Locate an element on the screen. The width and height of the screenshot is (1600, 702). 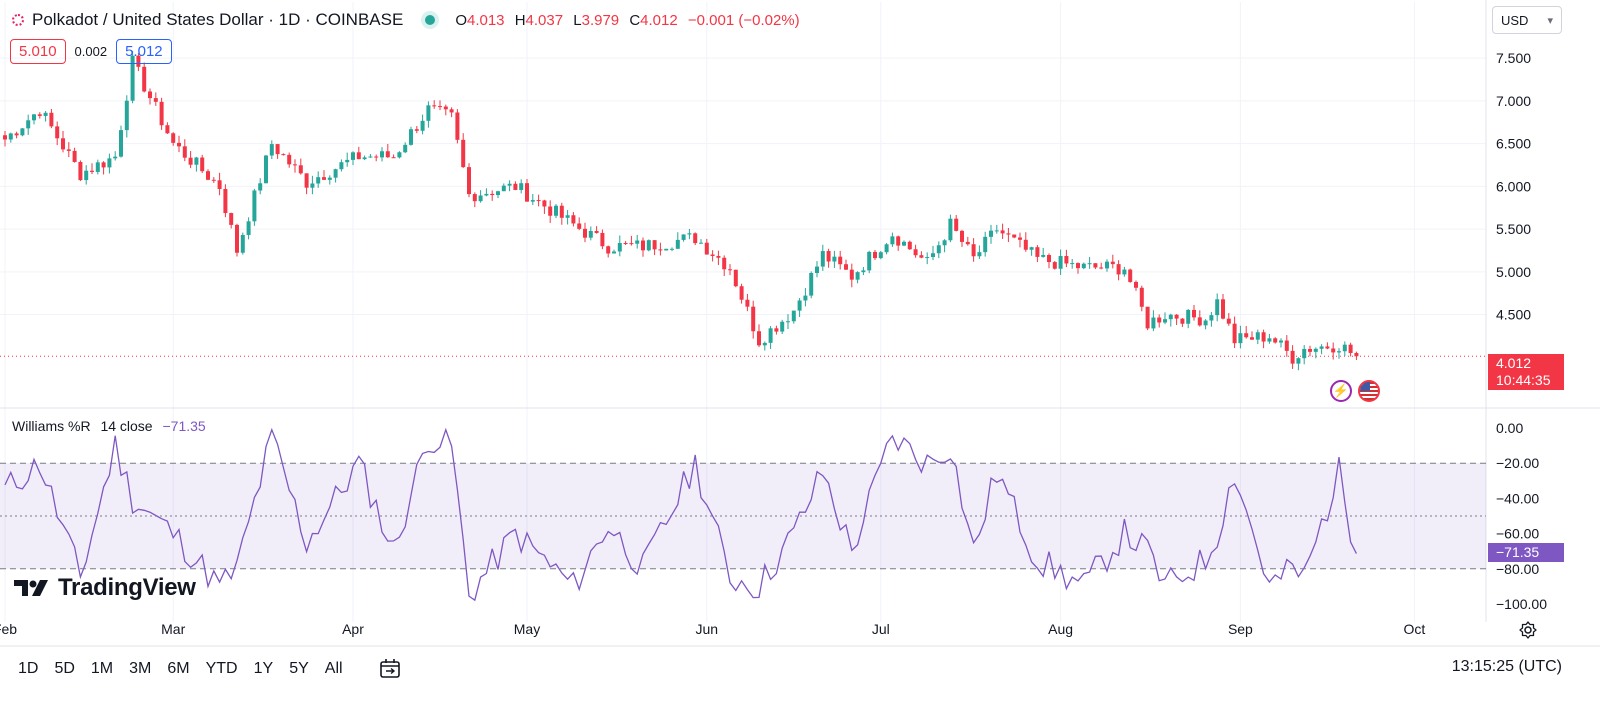
calendar-range-icon is located at coordinates (391, 669).